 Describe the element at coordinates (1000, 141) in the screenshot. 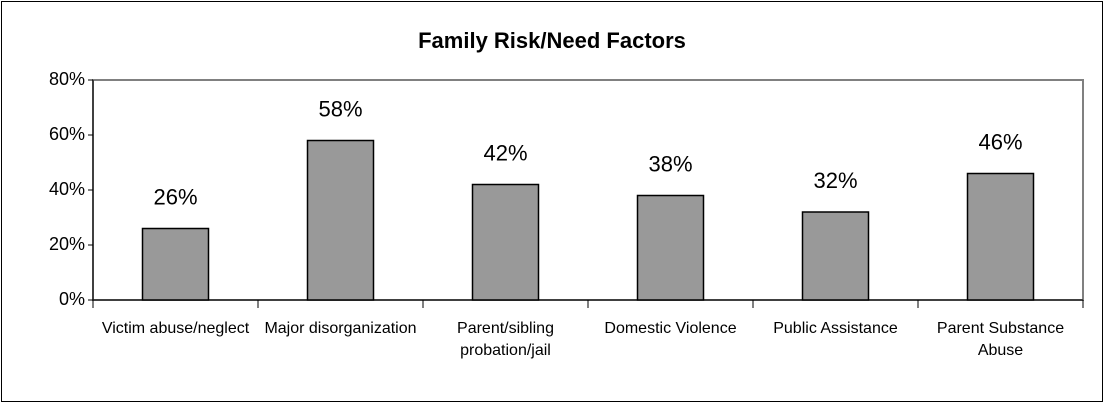

I see `value-label: 46%` at that location.